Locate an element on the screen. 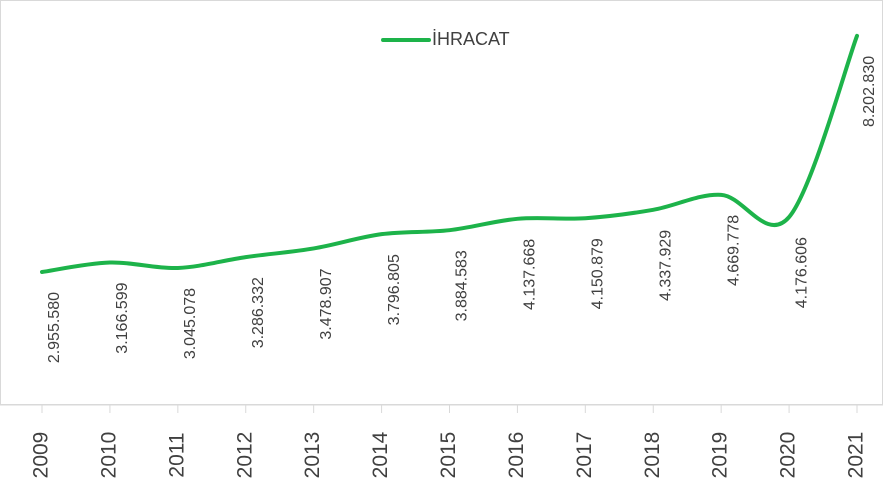 The height and width of the screenshot is (491, 883). x-tick-label: 2013 is located at coordinates (312, 455).